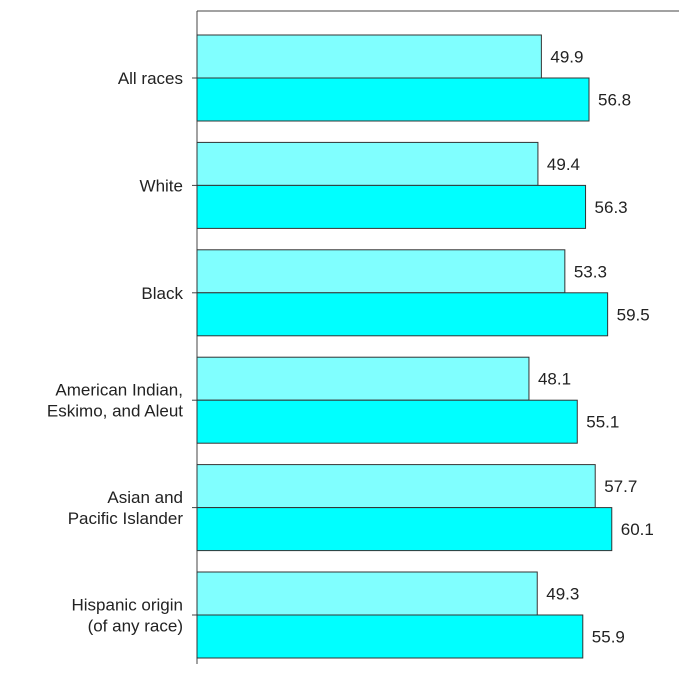  I want to click on value-label: 53.3, so click(590, 271).